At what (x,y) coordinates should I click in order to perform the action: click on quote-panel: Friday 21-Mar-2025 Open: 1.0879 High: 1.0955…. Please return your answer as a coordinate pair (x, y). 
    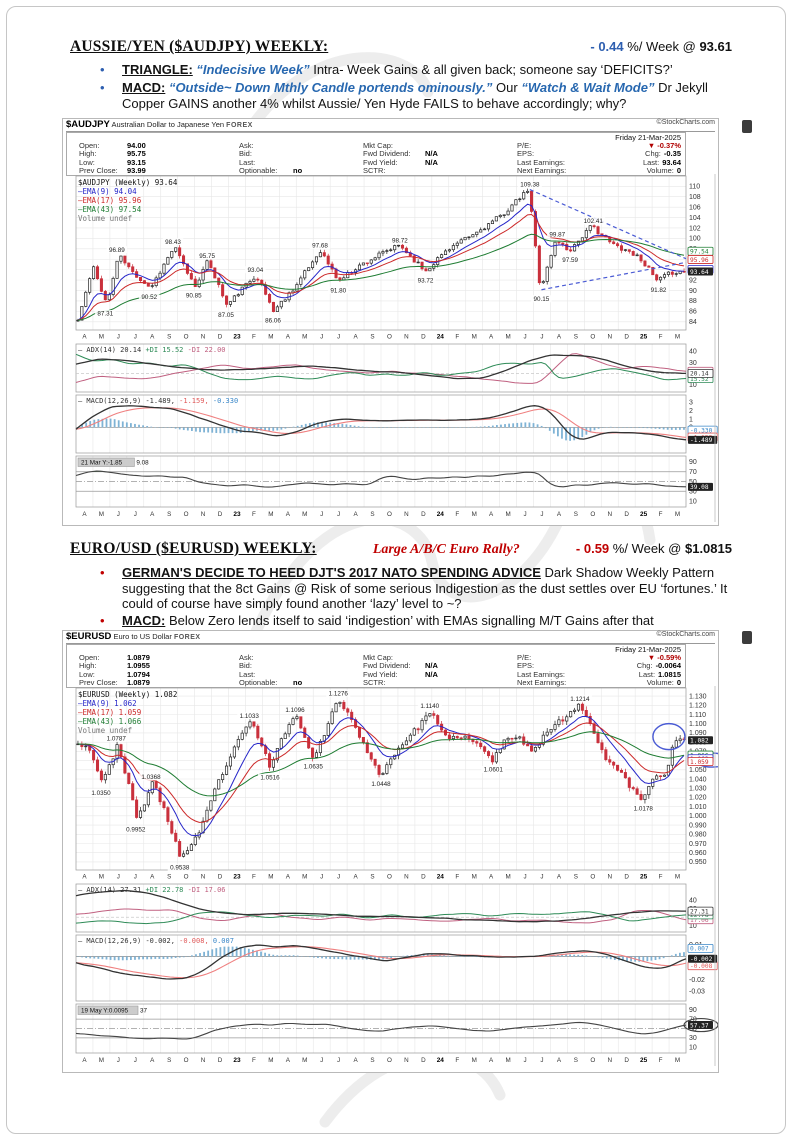
    Looking at the image, I should click on (376, 666).